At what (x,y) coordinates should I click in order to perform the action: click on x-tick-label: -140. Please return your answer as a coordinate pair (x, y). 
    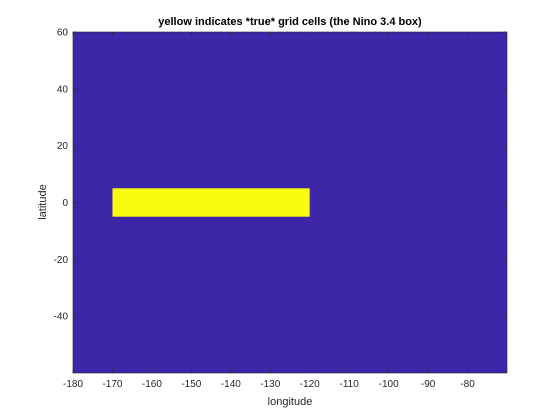
    Looking at the image, I should click on (231, 384).